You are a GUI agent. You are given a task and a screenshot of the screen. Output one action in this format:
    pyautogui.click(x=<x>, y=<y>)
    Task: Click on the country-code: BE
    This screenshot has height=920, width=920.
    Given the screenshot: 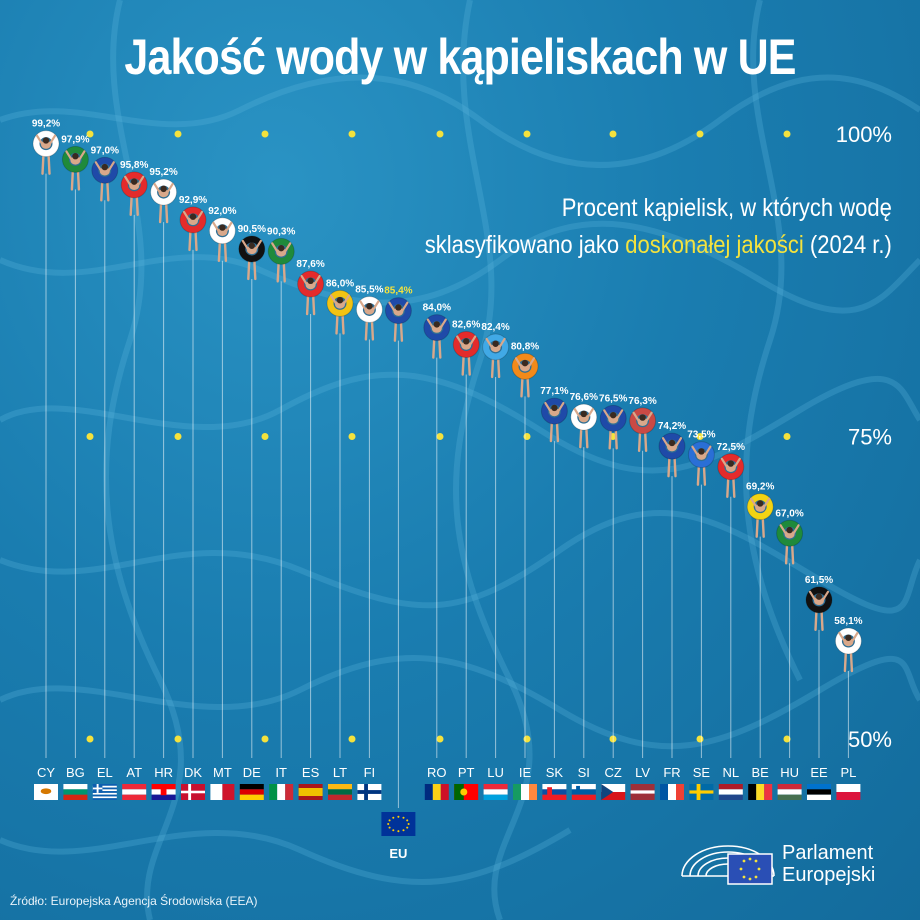 What is the action you would take?
    pyautogui.click(x=761, y=772)
    